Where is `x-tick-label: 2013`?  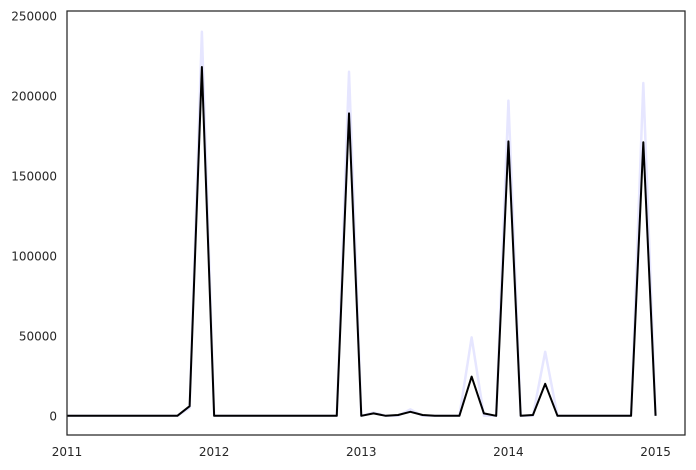 x-tick-label: 2013 is located at coordinates (361, 452).